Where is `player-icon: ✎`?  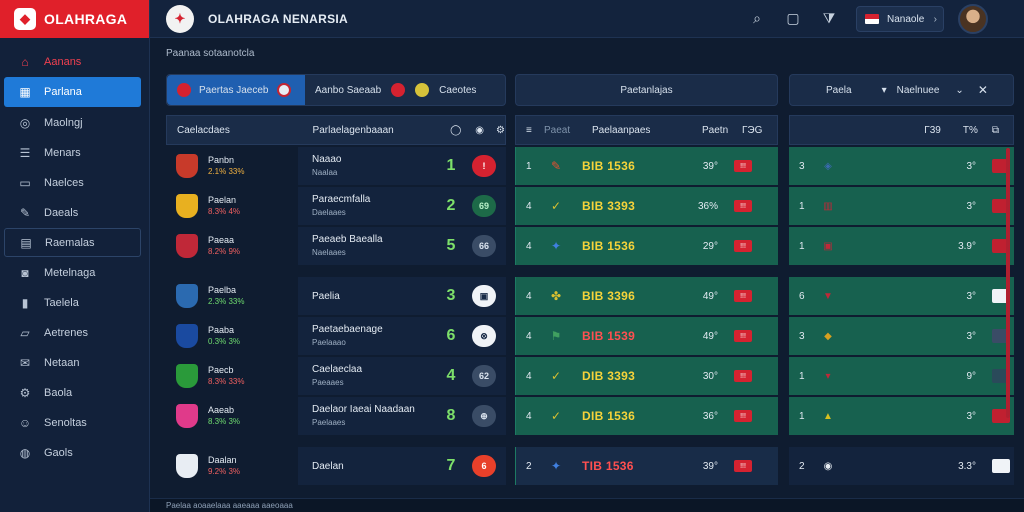
player-icon: ✎ is located at coordinates (556, 166).